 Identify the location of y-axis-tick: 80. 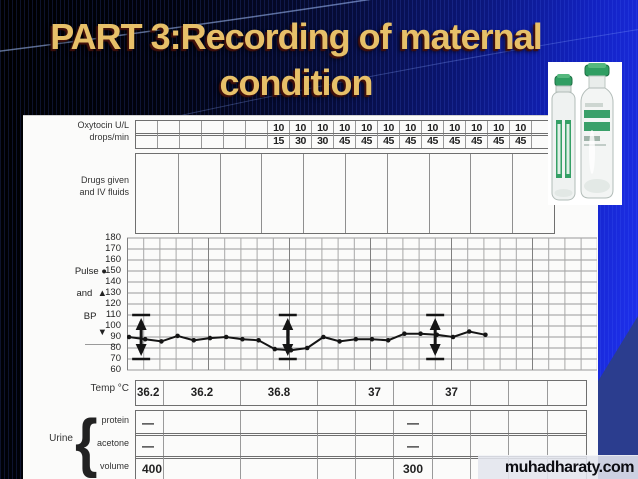
(115, 347).